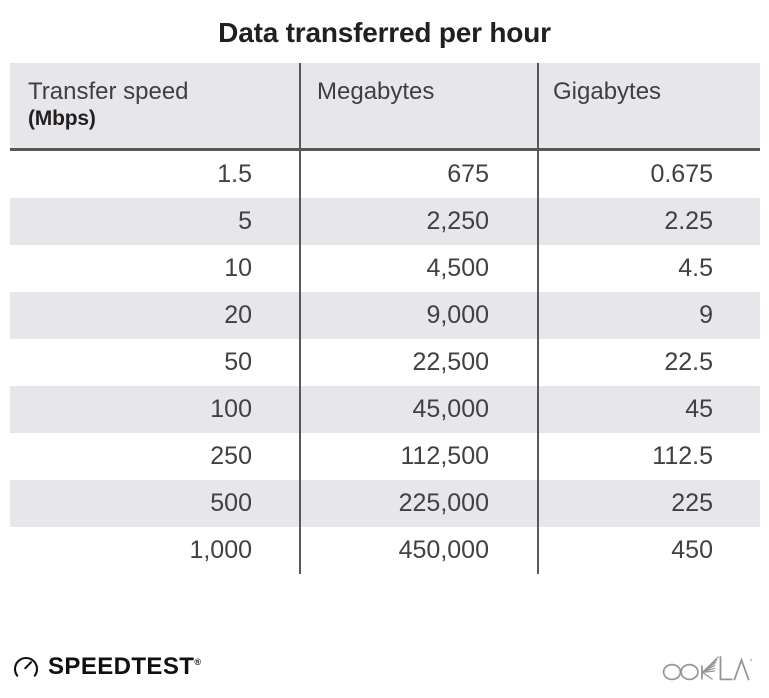  What do you see at coordinates (648, 221) in the screenshot?
I see `cell-gigabytes: 2.25` at bounding box center [648, 221].